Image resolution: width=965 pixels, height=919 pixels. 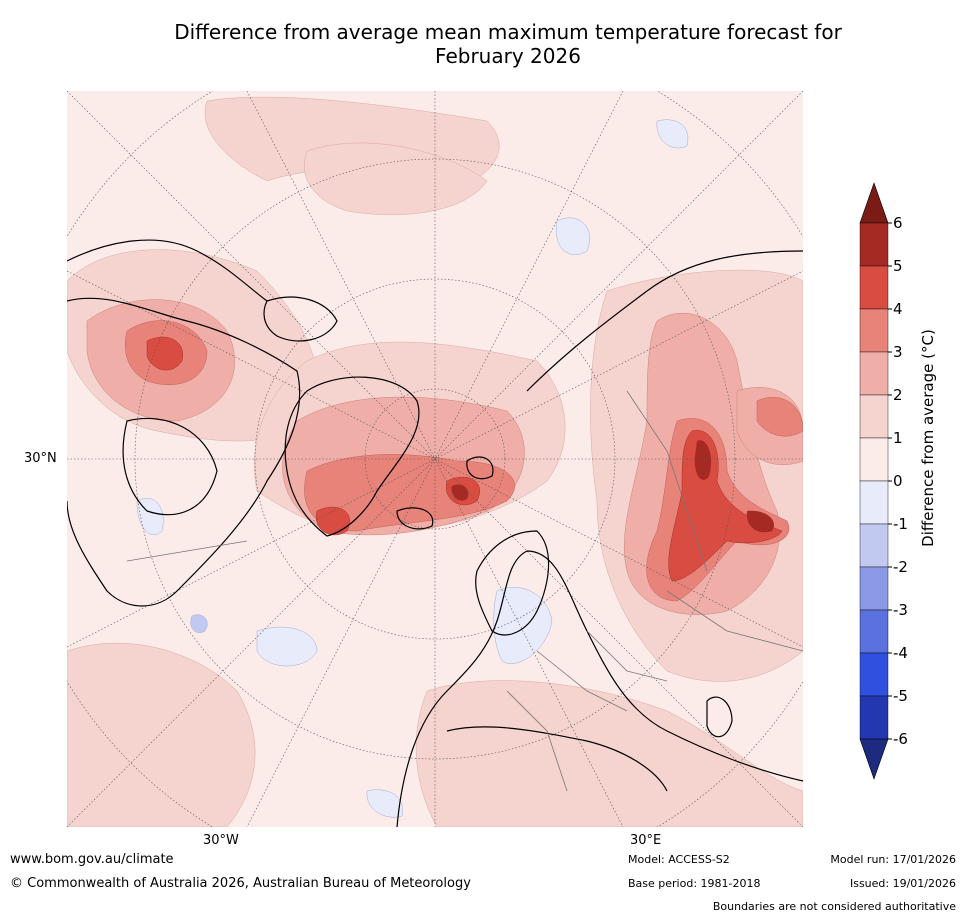 I want to click on coastline-caspian, so click(x=719, y=717).